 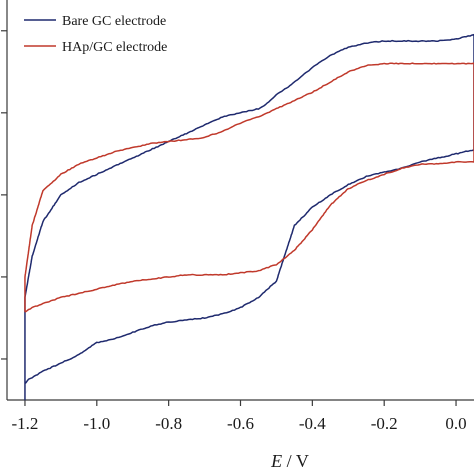 What do you see at coordinates (295, 461) in the screenshot?
I see `x-axis-unit: / V` at bounding box center [295, 461].